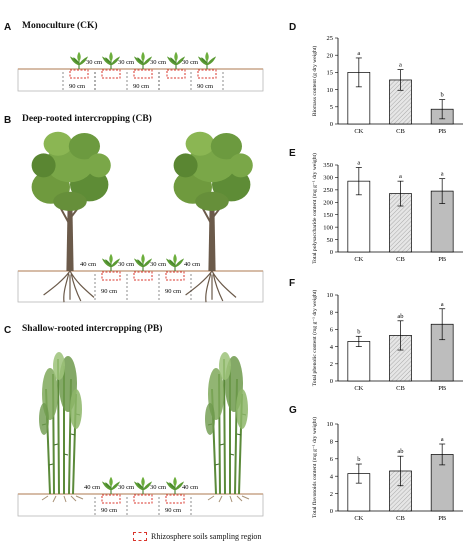  What do you see at coordinates (192, 264) in the screenshot?
I see `edge-spacing-b-right: 40 cm` at bounding box center [192, 264].